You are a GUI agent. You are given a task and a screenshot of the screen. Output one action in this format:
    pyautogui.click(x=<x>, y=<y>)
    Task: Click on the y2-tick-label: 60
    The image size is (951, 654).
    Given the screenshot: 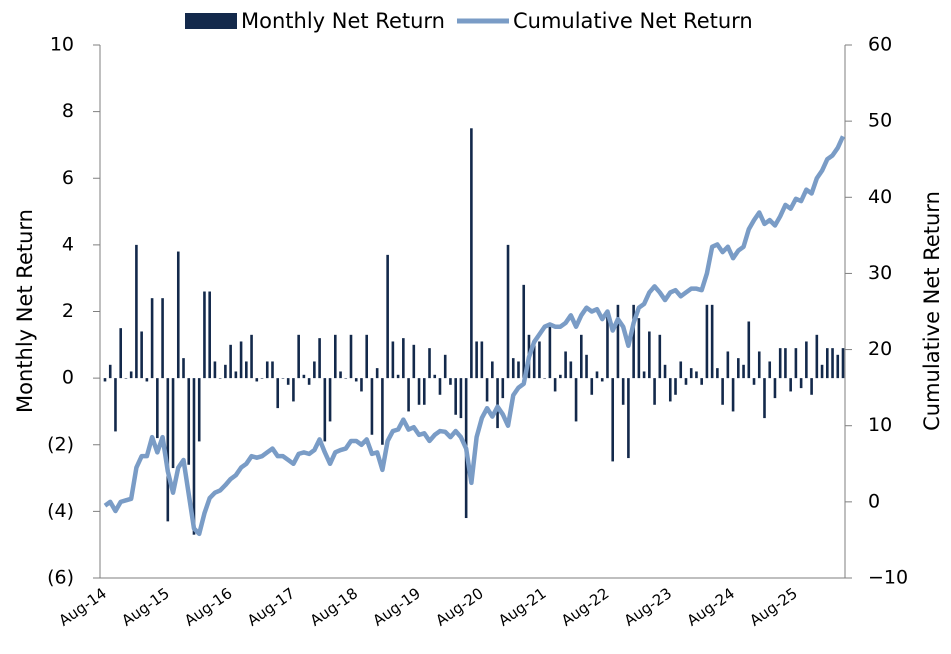 What is the action you would take?
    pyautogui.click(x=880, y=45)
    